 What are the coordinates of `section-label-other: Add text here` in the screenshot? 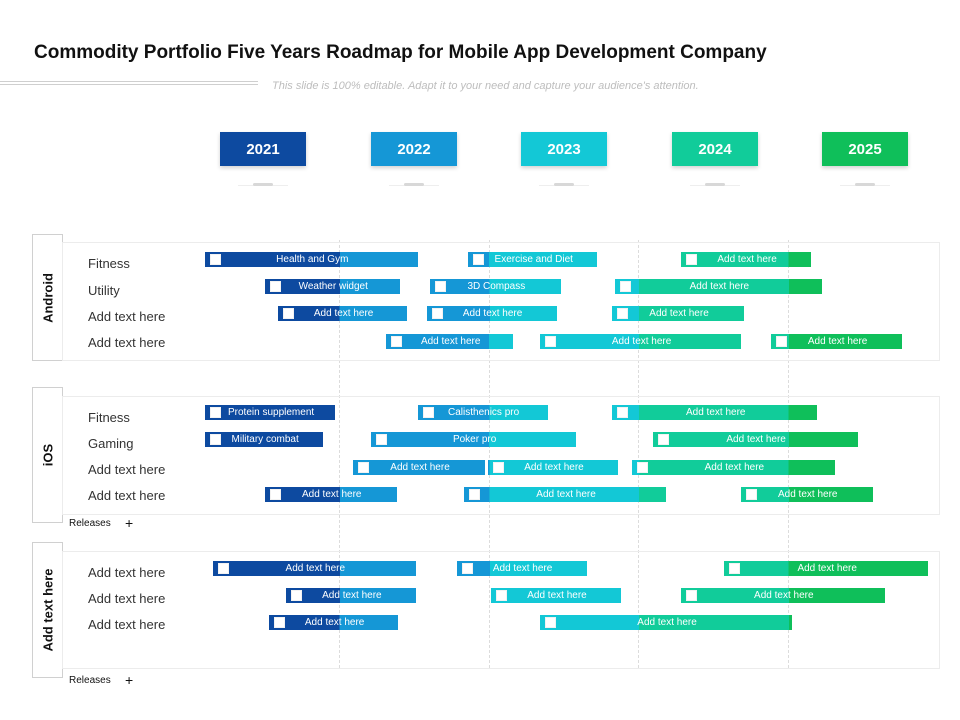 It's located at (47, 610).